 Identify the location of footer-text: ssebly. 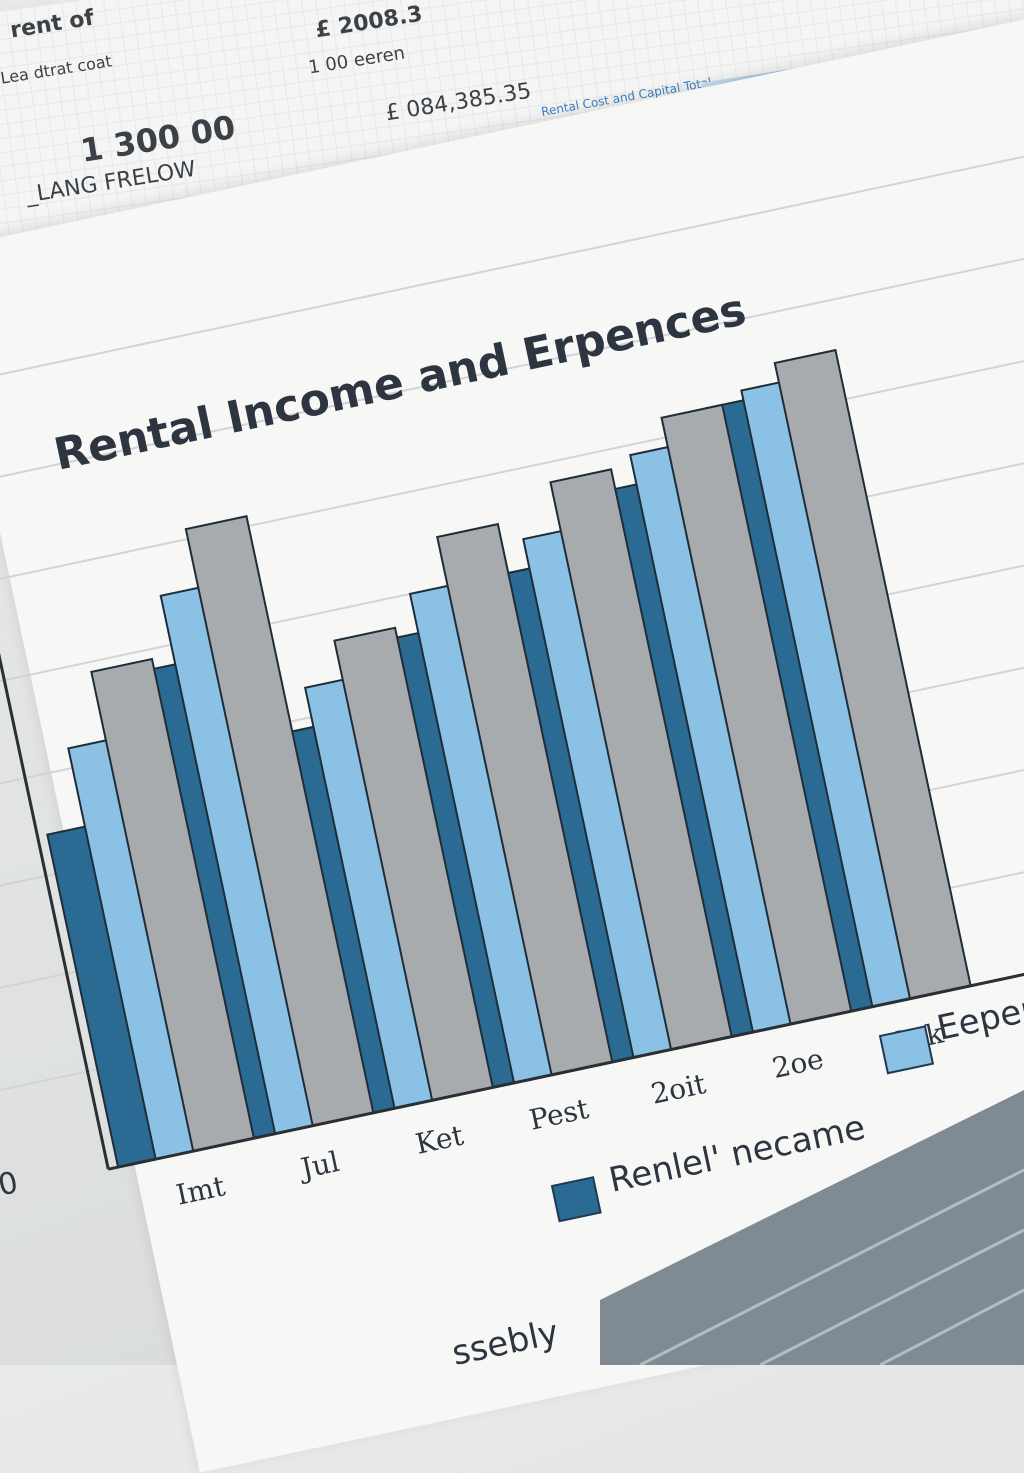
(505, 1338).